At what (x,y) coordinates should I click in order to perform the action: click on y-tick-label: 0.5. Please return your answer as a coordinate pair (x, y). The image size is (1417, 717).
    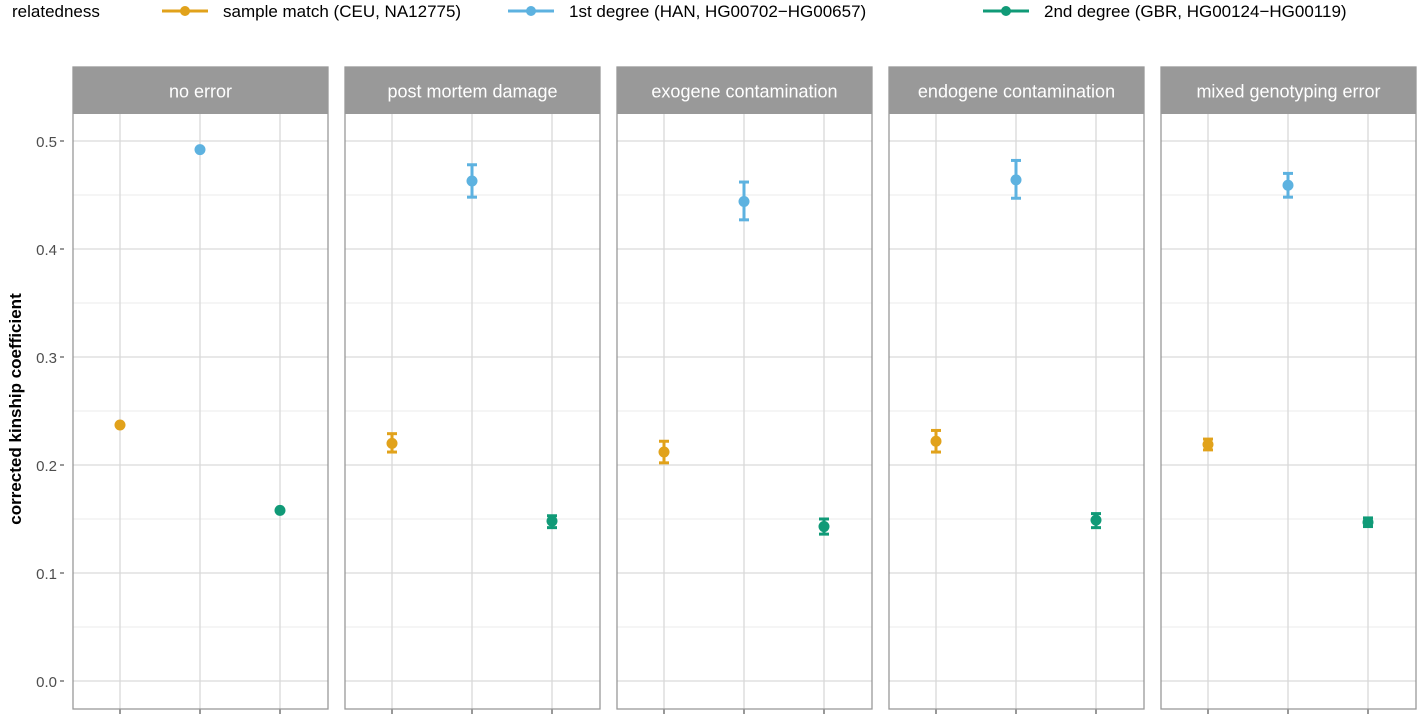
    Looking at the image, I should click on (46, 142).